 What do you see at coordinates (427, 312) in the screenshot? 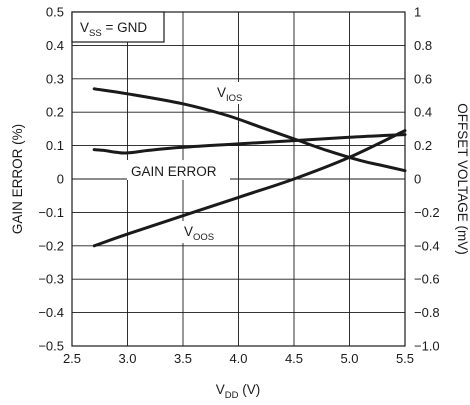
I see `y-right-tick-label: −0.8` at bounding box center [427, 312].